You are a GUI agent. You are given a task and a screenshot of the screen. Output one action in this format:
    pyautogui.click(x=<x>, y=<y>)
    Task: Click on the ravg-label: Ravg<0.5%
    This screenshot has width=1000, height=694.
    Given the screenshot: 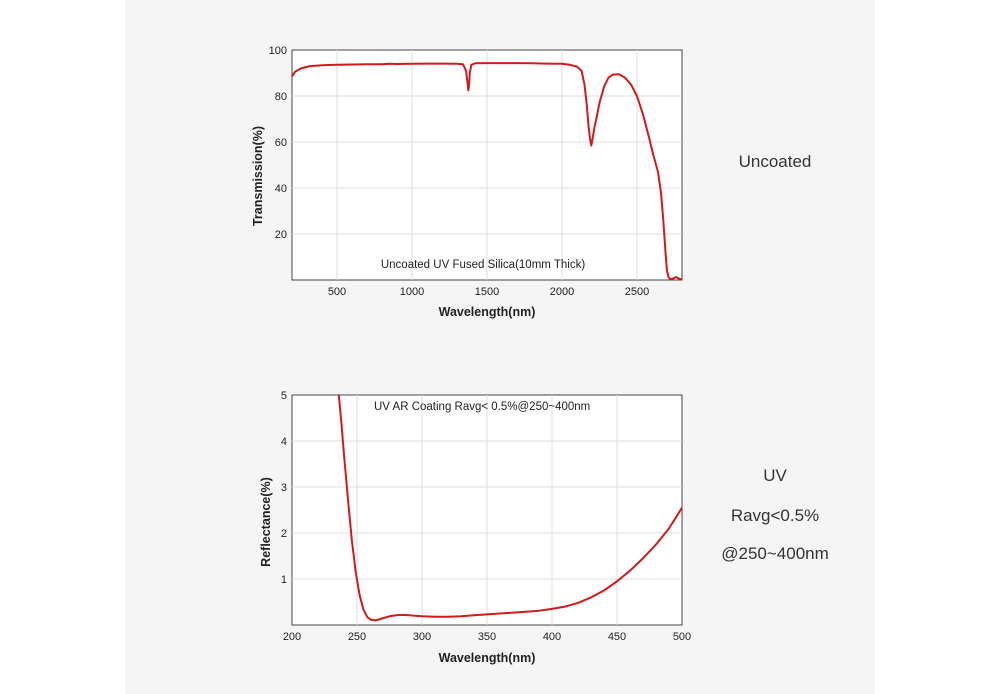 What is the action you would take?
    pyautogui.click(x=775, y=515)
    